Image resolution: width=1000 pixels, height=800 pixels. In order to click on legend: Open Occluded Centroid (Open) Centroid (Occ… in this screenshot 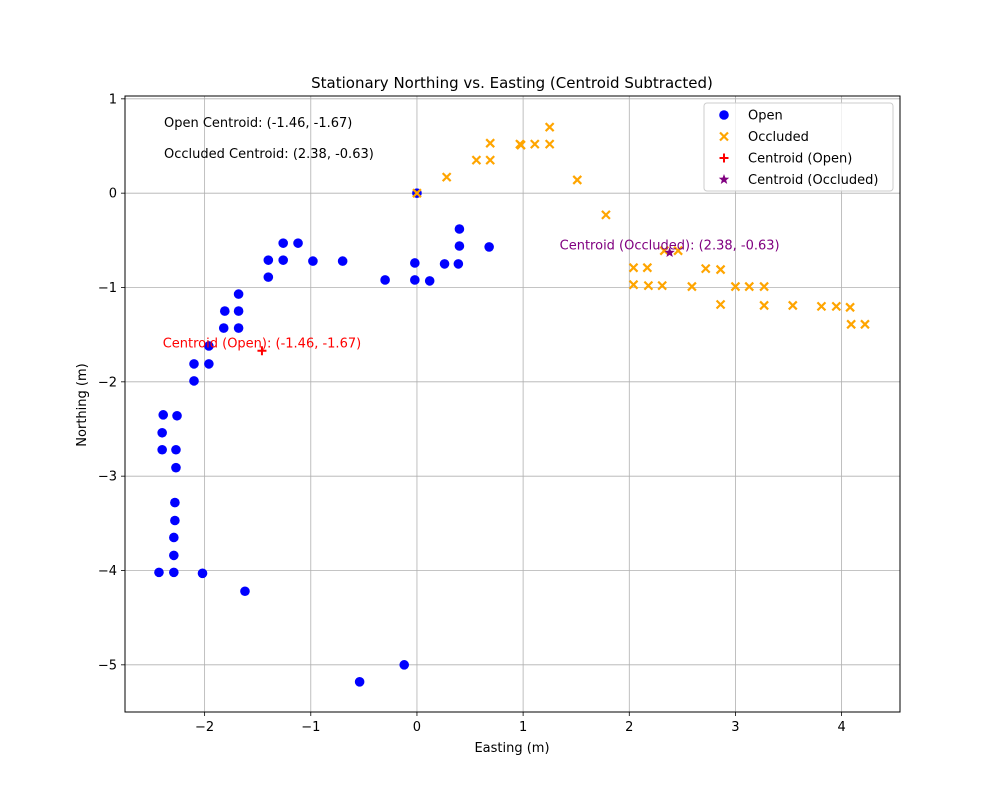, I will do `click(798, 147)`.